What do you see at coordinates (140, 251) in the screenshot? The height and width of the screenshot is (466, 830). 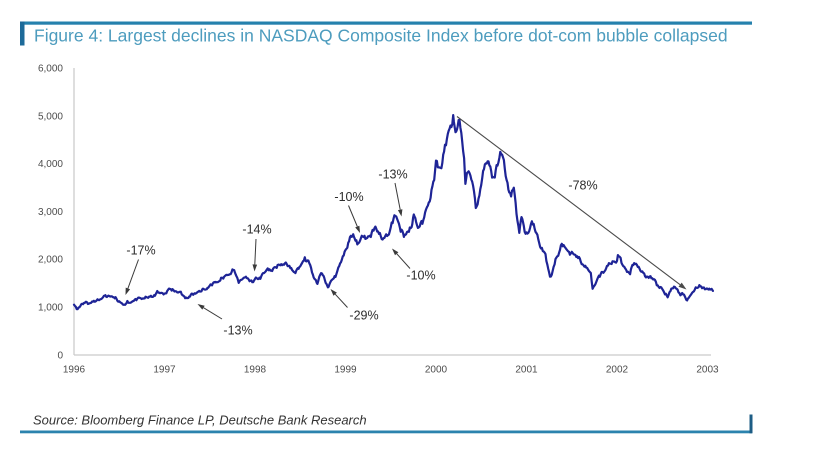 I see `svg-text: -17%` at bounding box center [140, 251].